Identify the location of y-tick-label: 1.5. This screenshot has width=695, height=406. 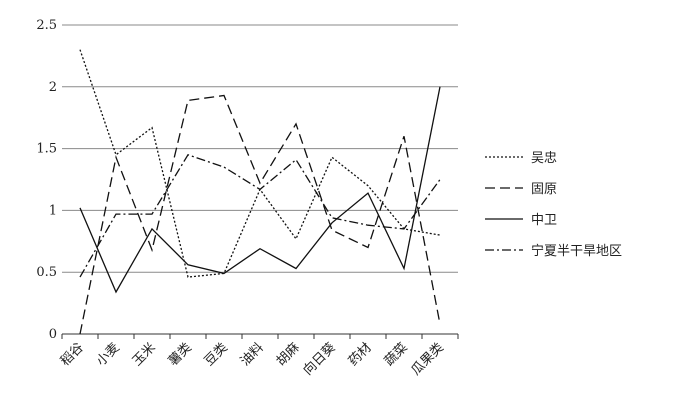
(46, 149).